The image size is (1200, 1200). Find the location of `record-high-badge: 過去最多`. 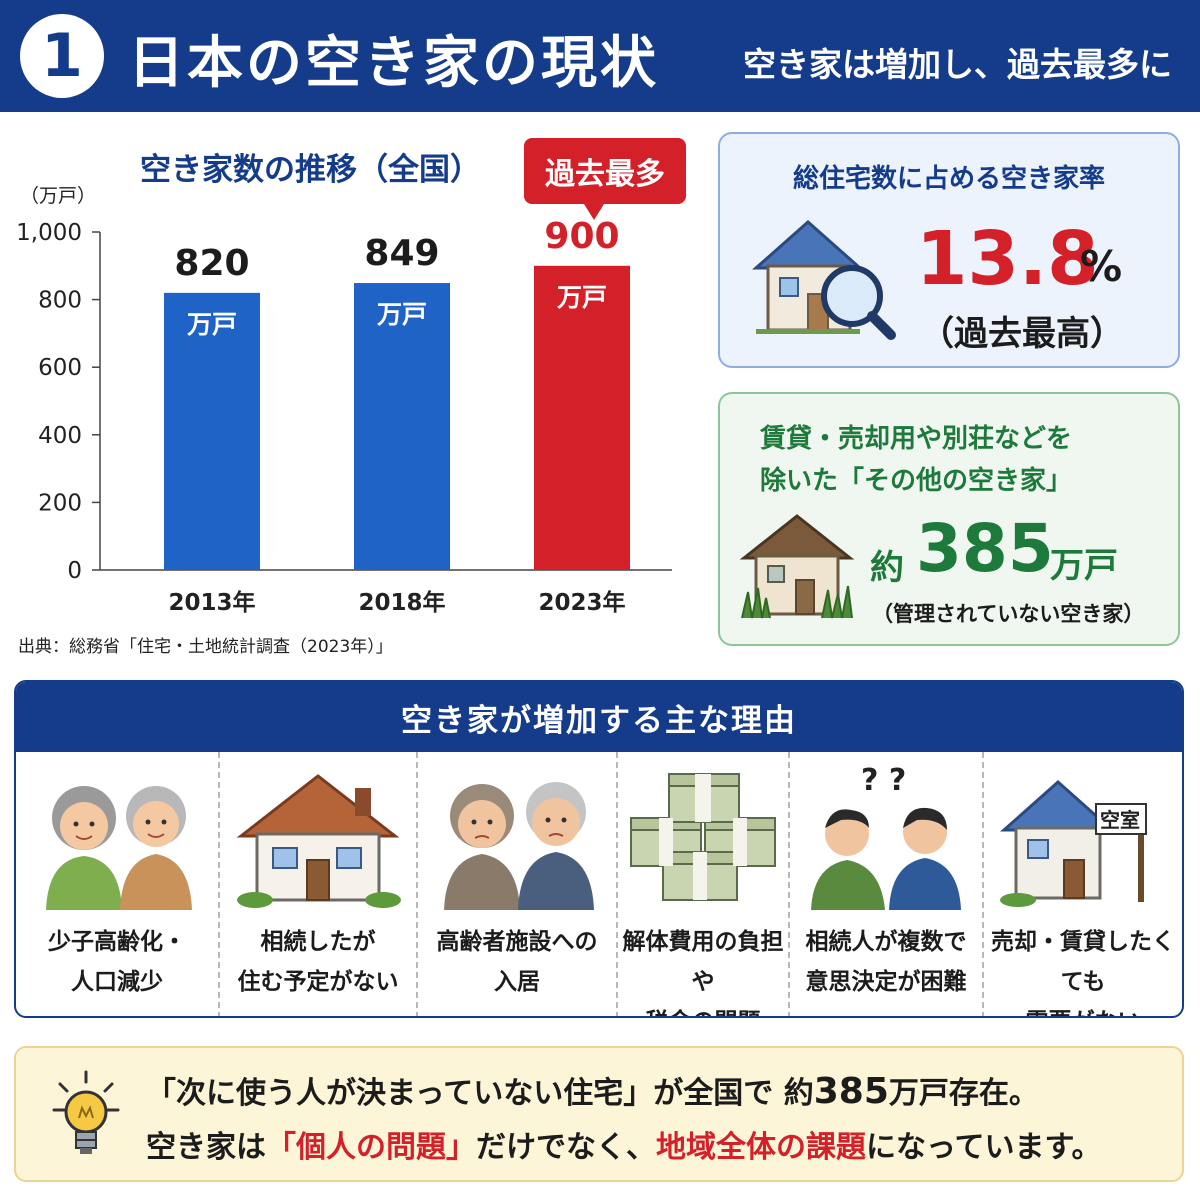

record-high-badge: 過去最多 is located at coordinates (605, 179).